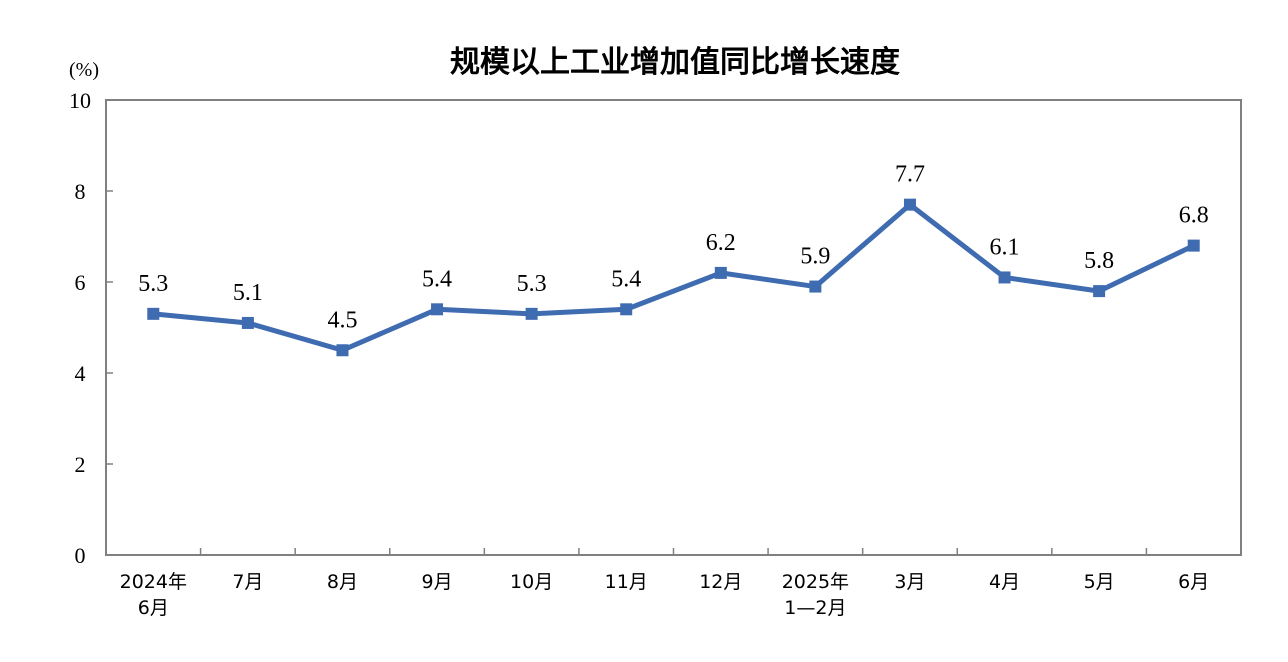  Describe the element at coordinates (910, 175) in the screenshot. I see `data-label: 7.7` at that location.